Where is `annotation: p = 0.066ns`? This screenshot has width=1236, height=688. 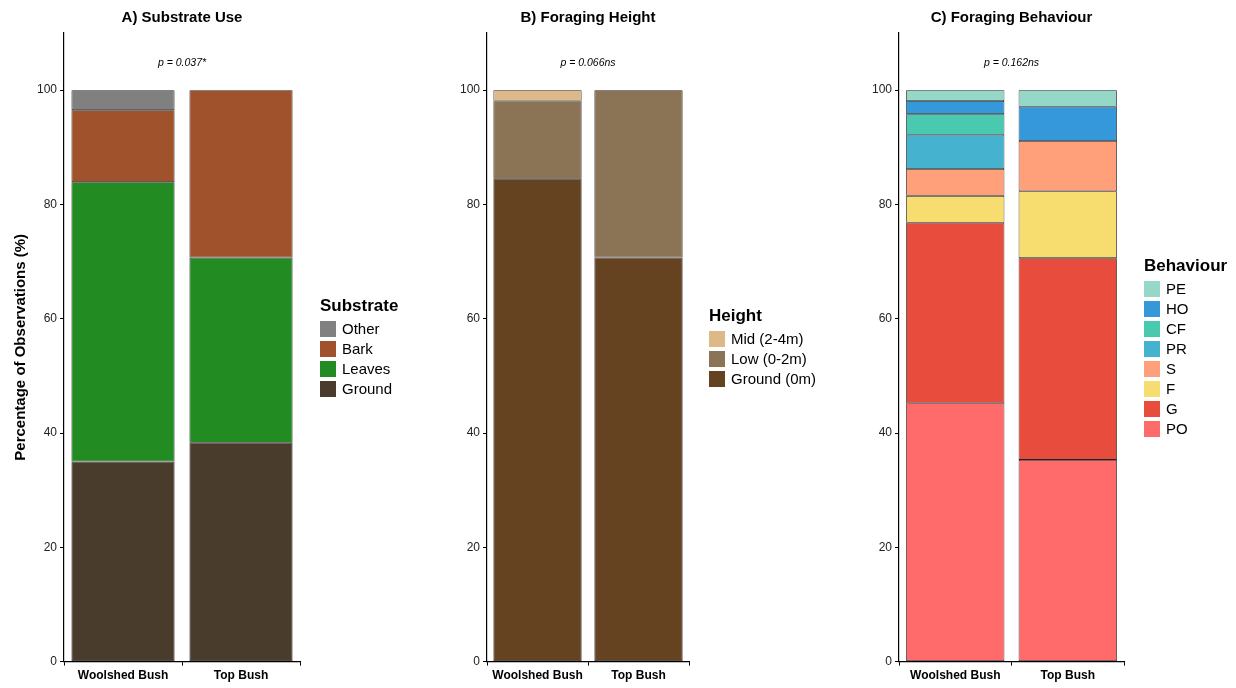 annotation: p = 0.066ns is located at coordinates (588, 62).